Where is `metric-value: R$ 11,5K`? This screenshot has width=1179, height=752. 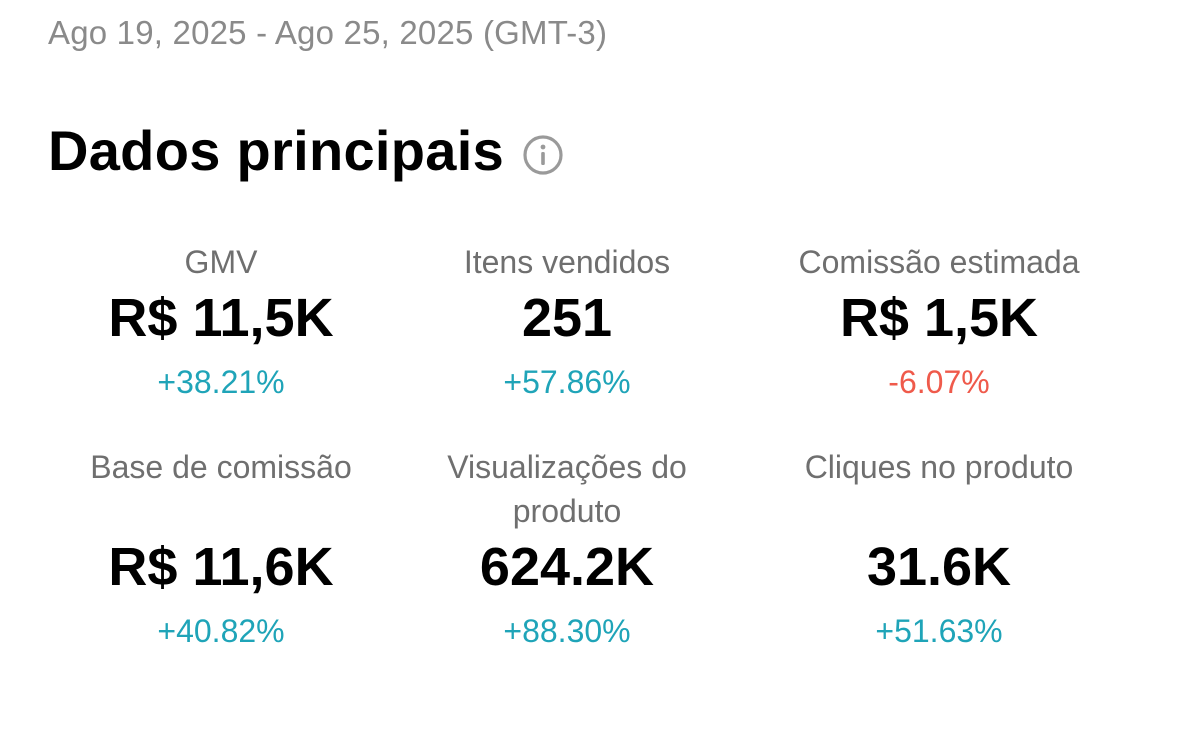
metric-value: R$ 11,5K is located at coordinates (221, 318).